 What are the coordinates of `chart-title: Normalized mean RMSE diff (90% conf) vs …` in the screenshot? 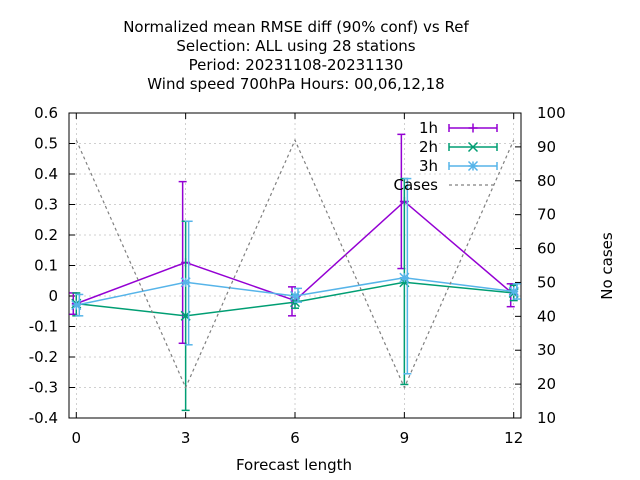 It's located at (296, 55).